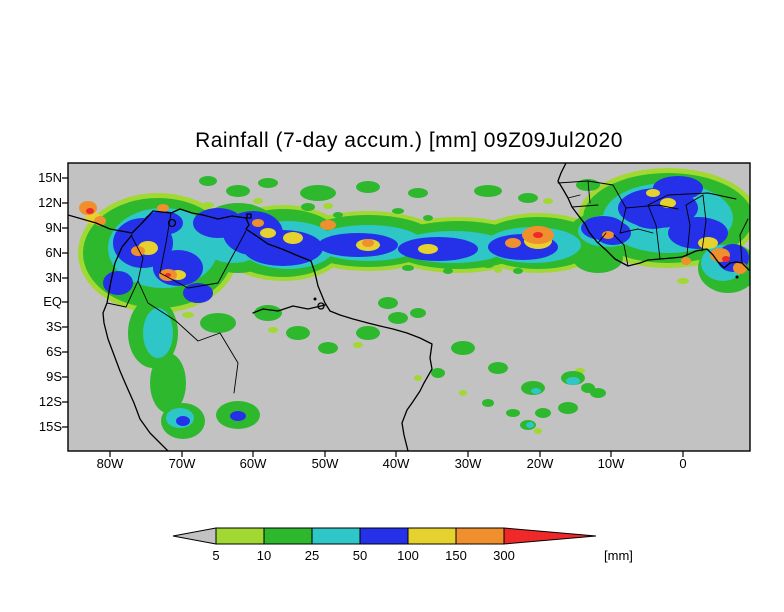  Describe the element at coordinates (53, 277) in the screenshot. I see `lat-label-3n: 3N` at that location.